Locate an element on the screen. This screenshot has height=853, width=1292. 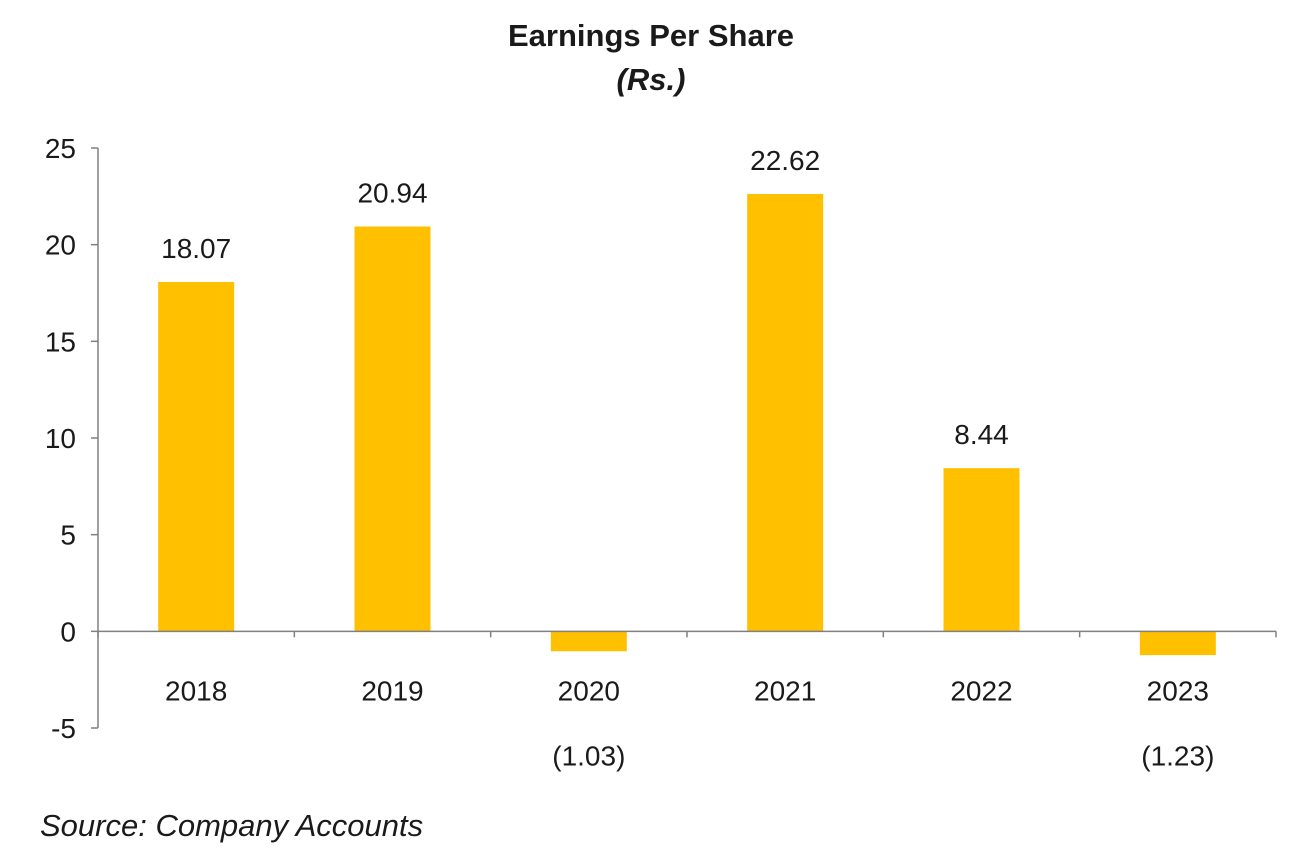
bar-2023 is located at coordinates (1177, 643).